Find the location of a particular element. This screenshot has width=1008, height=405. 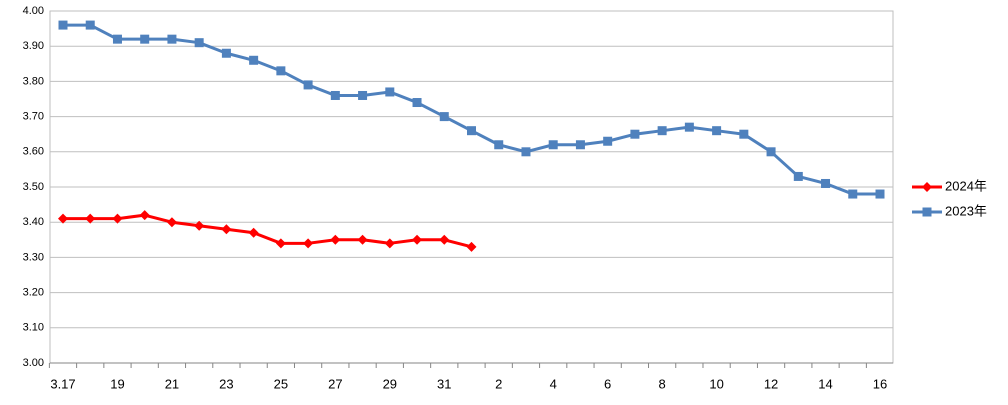

x-tick-label: 4 is located at coordinates (553, 383).